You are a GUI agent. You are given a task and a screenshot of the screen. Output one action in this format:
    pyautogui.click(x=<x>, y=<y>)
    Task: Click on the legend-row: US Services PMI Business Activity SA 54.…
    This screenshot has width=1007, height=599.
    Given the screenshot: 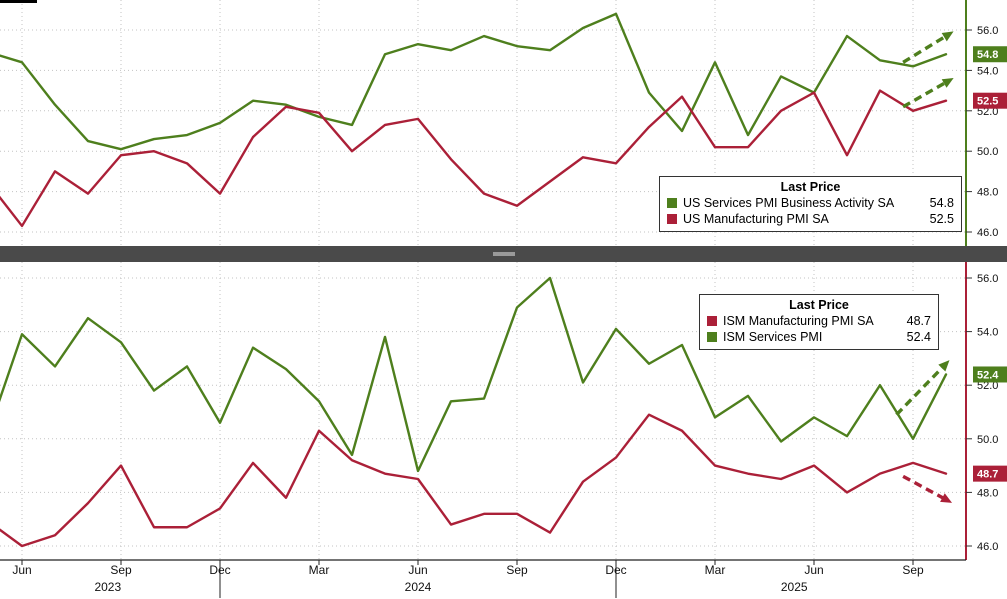 What is the action you would take?
    pyautogui.click(x=810, y=203)
    